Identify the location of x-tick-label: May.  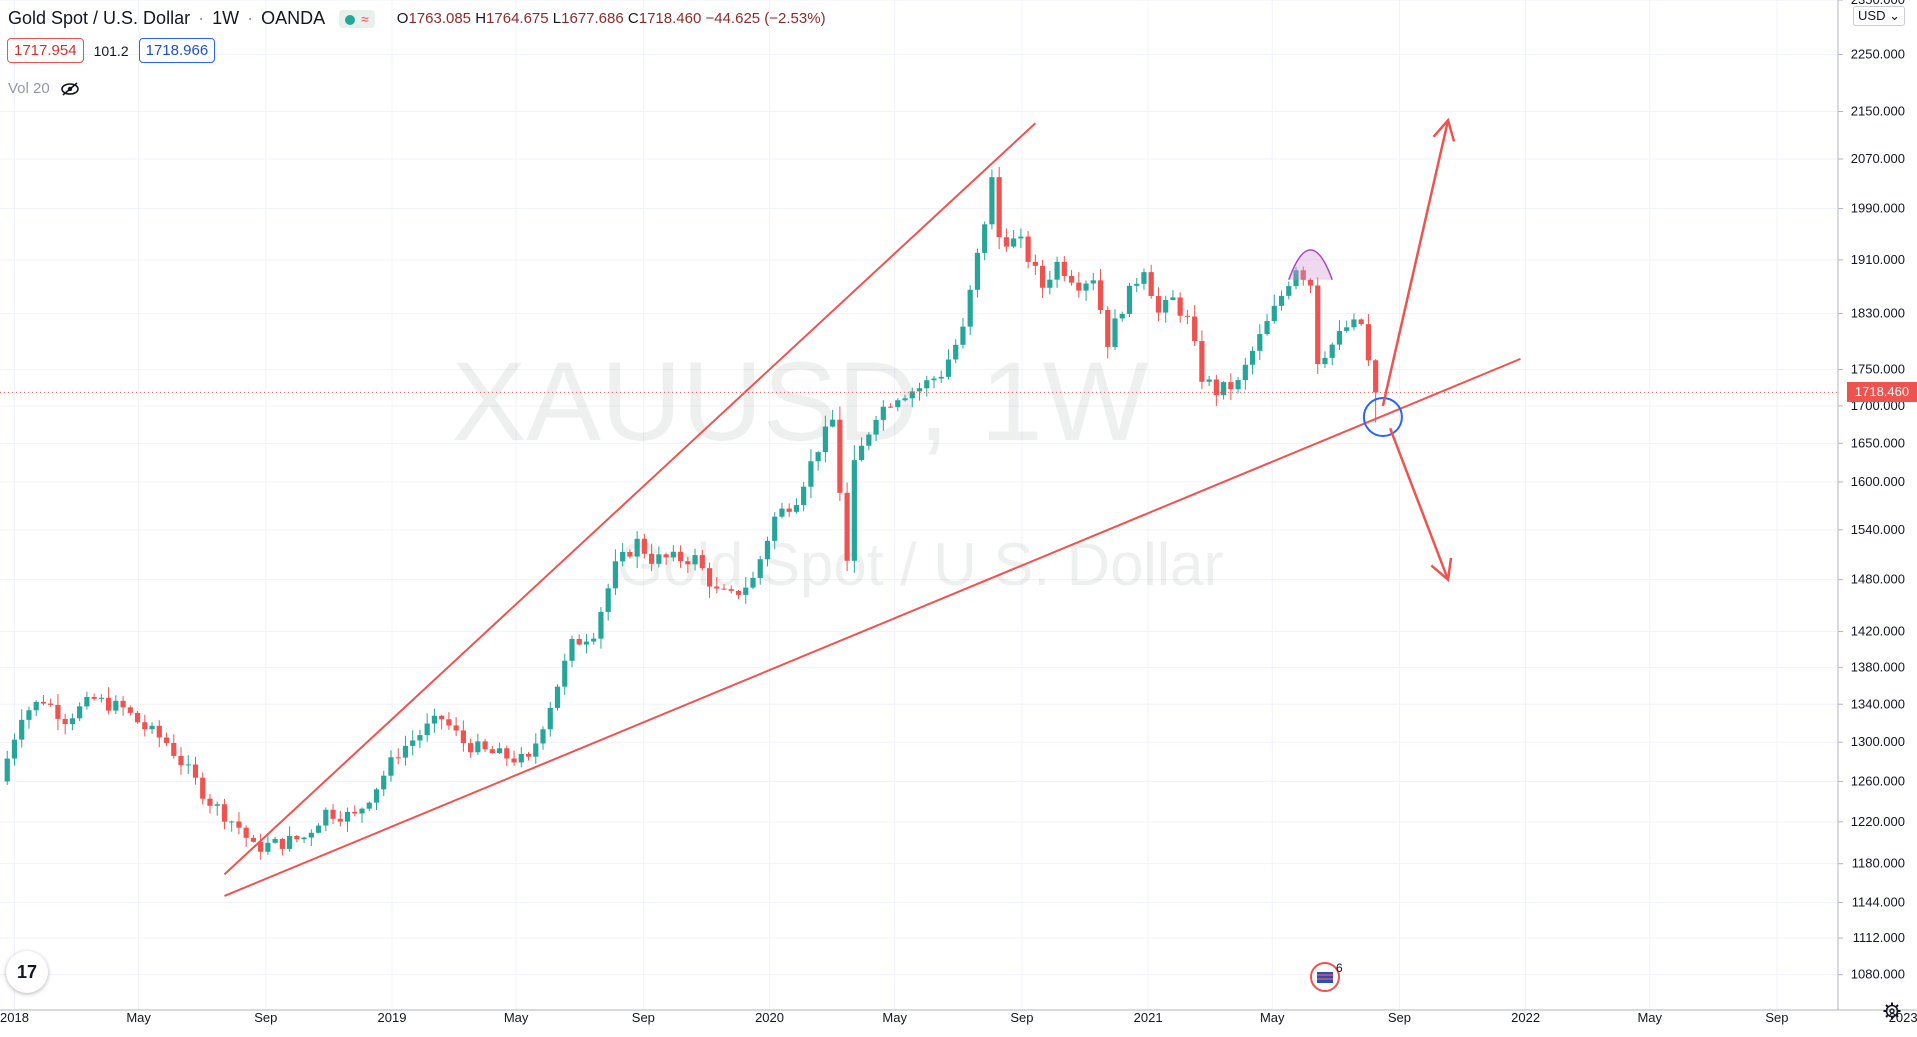
(894, 1017).